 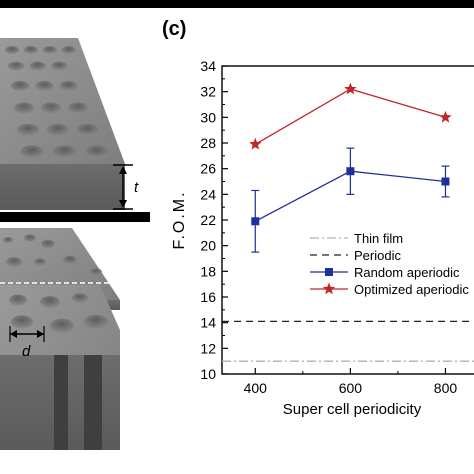 I want to click on periodic-slab-illustration, so click(x=75, y=130).